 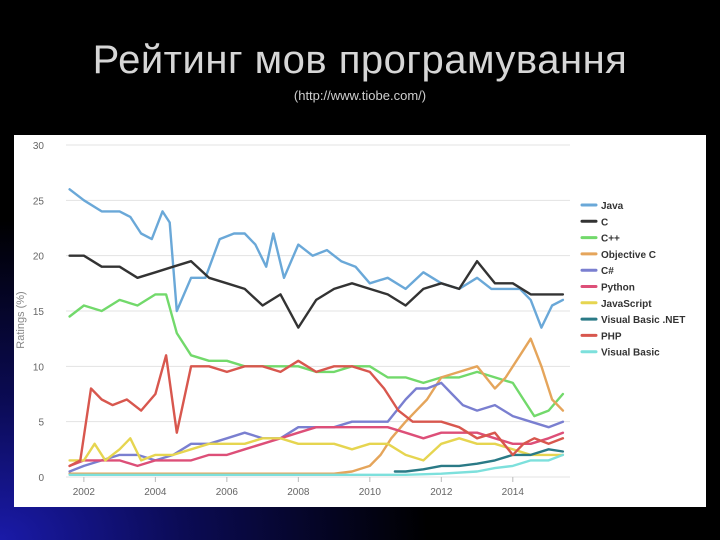 What do you see at coordinates (441, 492) in the screenshot?
I see `x-tick-label: 2012` at bounding box center [441, 492].